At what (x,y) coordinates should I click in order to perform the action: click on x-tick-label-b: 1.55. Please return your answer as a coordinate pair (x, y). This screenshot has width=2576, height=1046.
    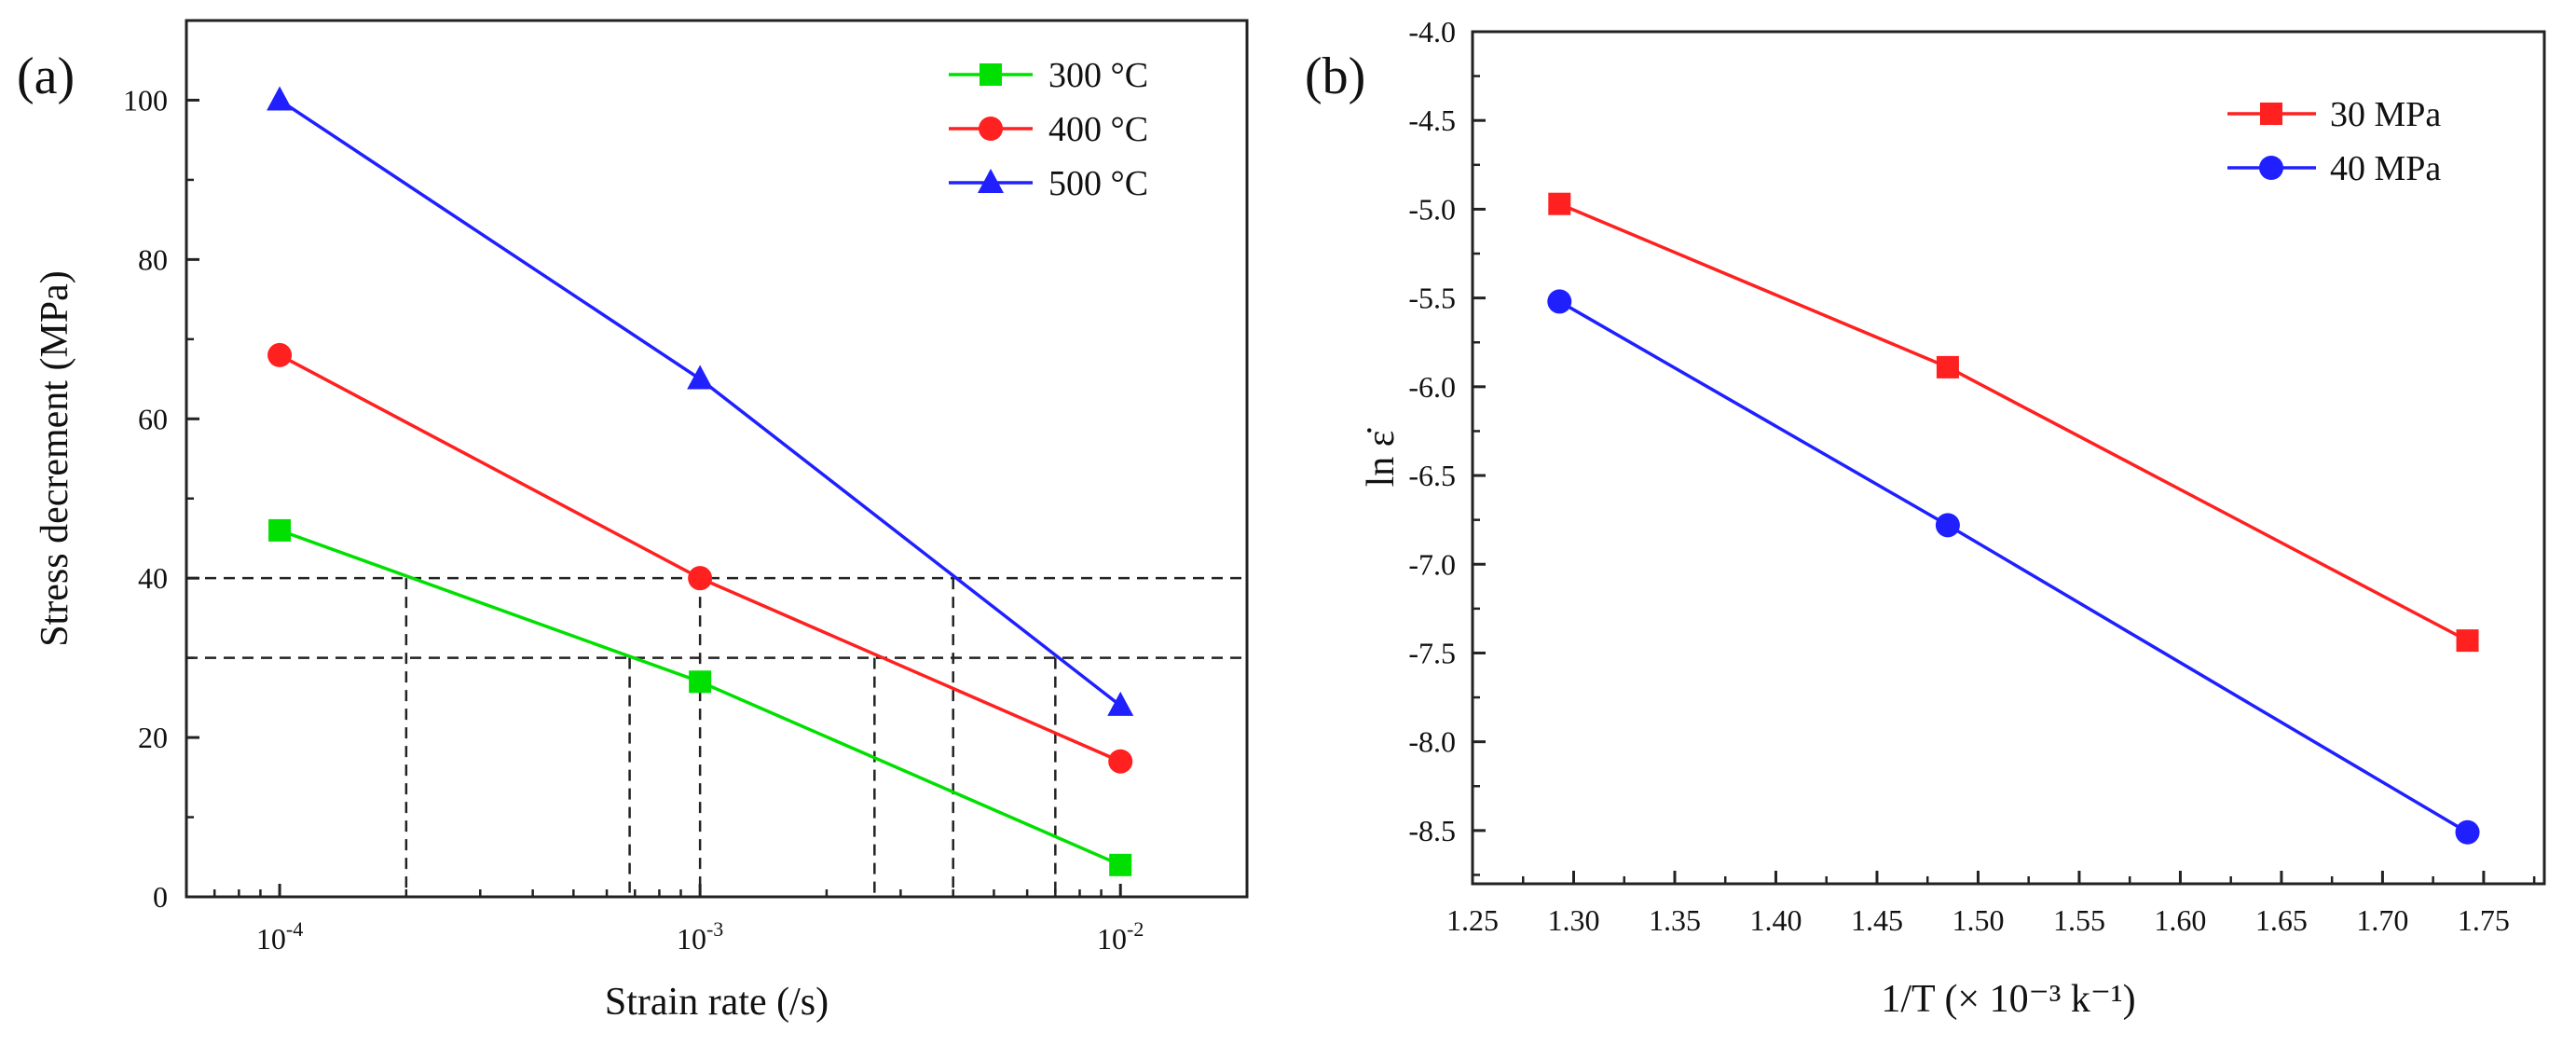
    Looking at the image, I should click on (2079, 920).